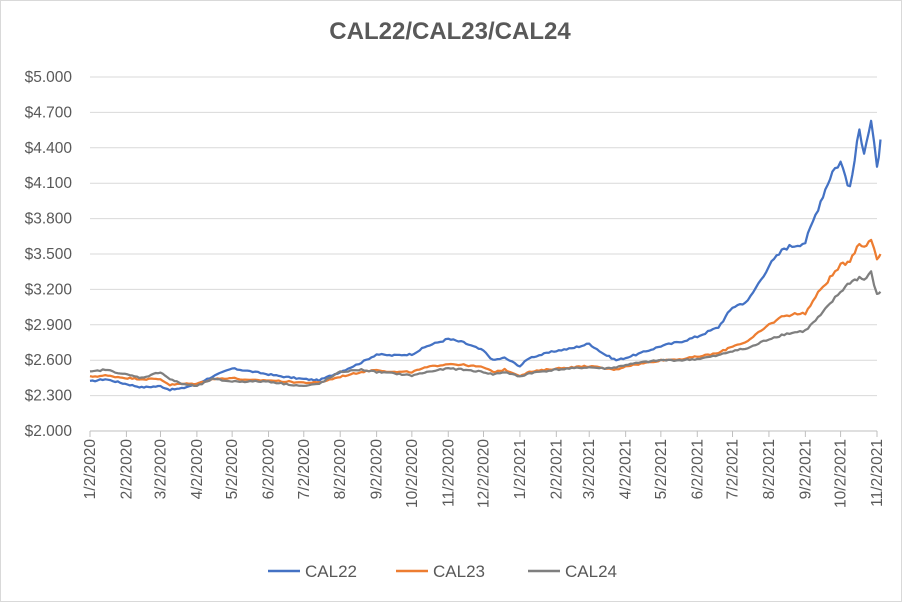 The image size is (902, 602). Describe the element at coordinates (331, 571) in the screenshot. I see `legend-label-cal22: CAL22` at that location.